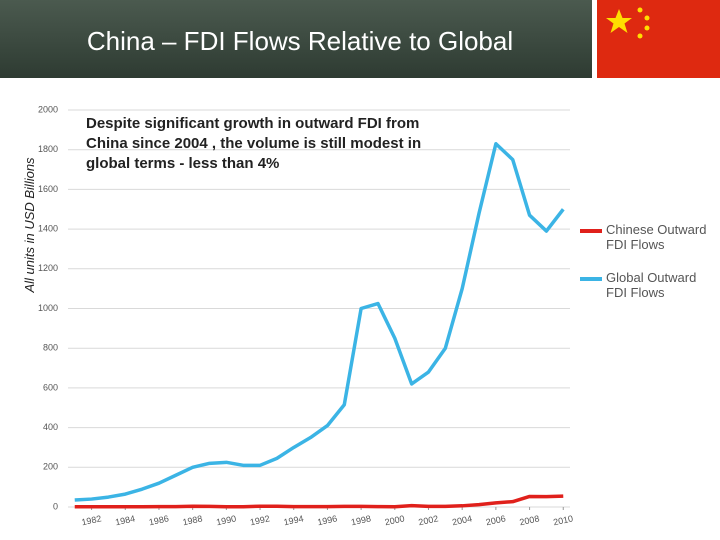 The width and height of the screenshot is (720, 540). What do you see at coordinates (159, 520) in the screenshot?
I see `x-tick-label: 1986` at bounding box center [159, 520].